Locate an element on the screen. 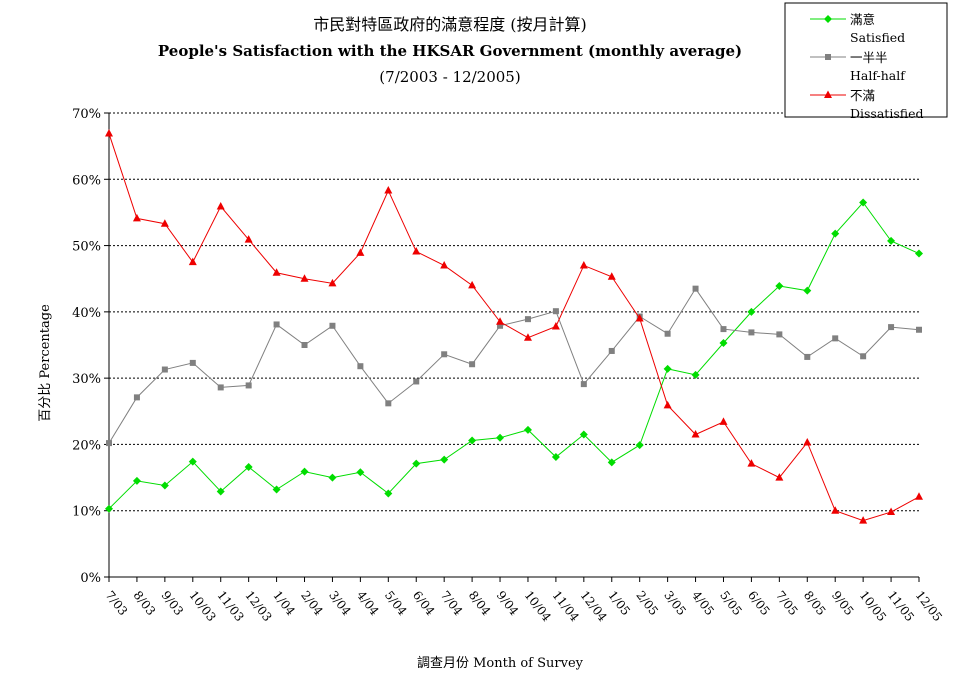 The width and height of the screenshot is (977, 681). x-tick-label: 12/04 is located at coordinates (593, 606).